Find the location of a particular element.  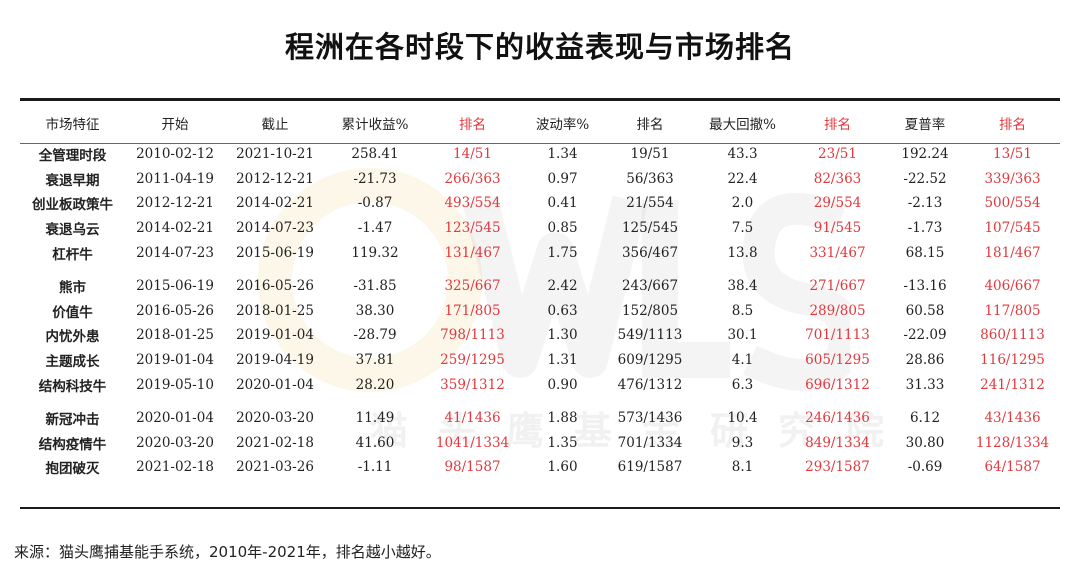

table-cell: -22.52 is located at coordinates (925, 178).